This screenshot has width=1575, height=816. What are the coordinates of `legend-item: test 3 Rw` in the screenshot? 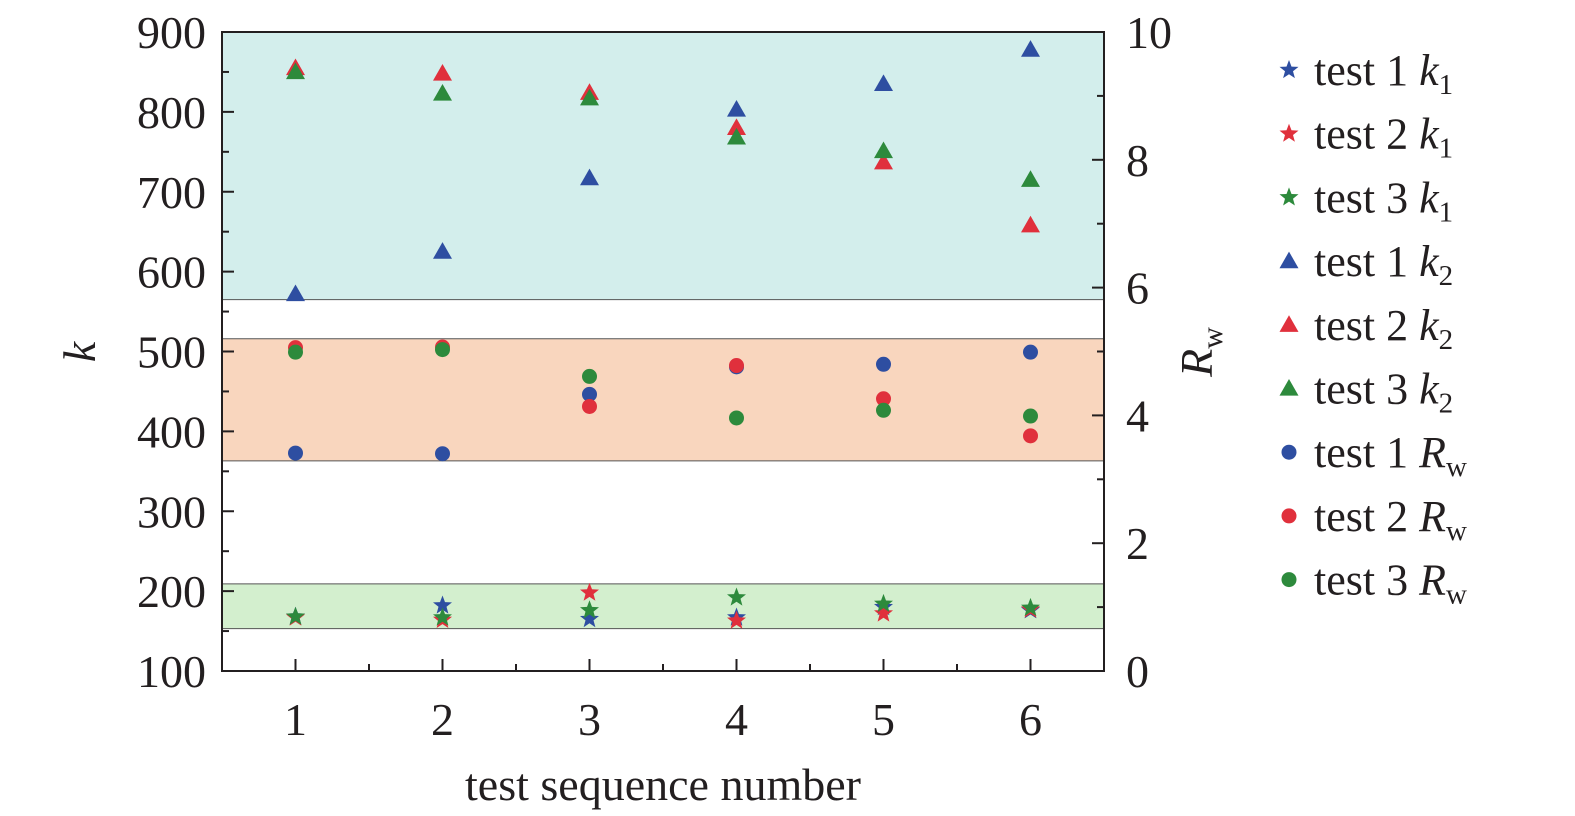 It's located at (1374, 583).